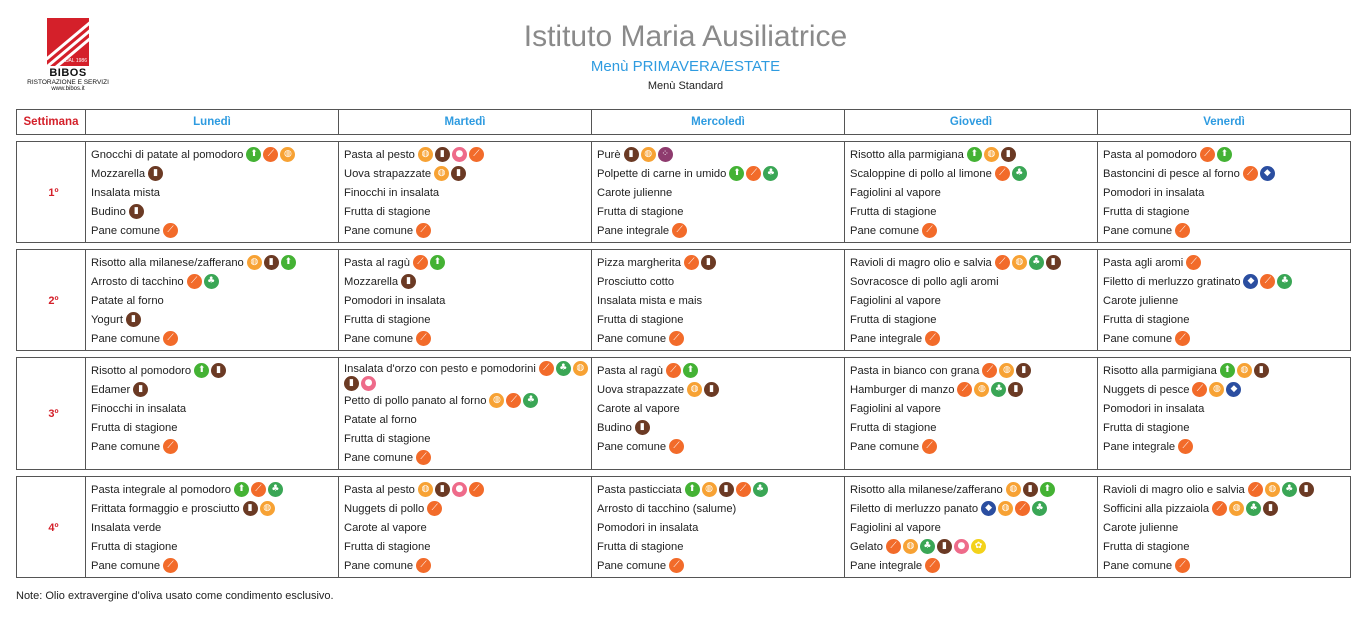 Image resolution: width=1371 pixels, height=630 pixels. I want to click on dish-name: Insalata mista e mais, so click(650, 300).